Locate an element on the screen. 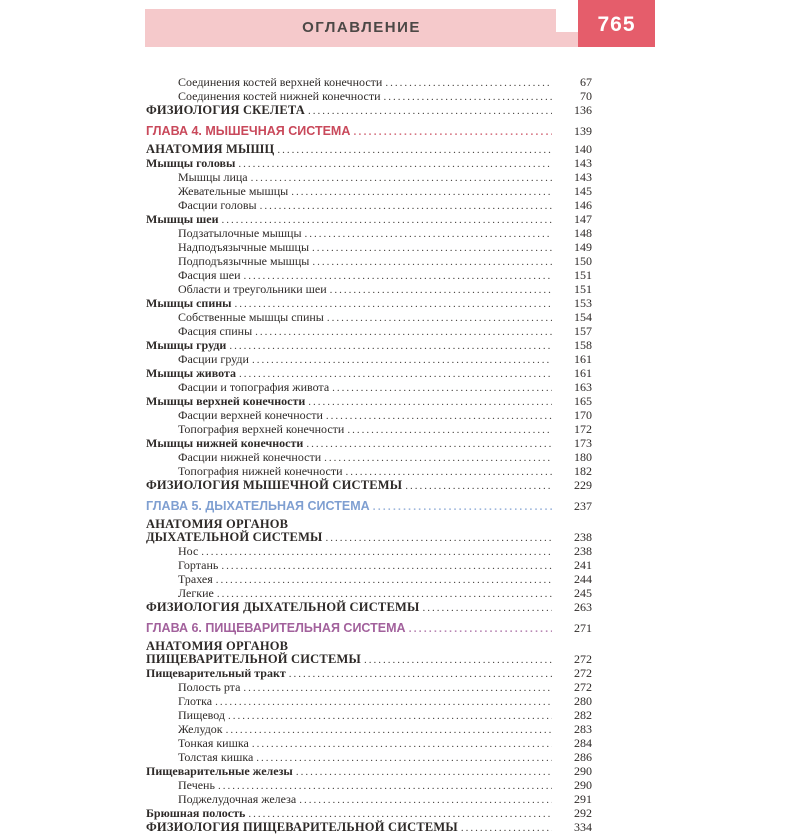 Image resolution: width=800 pixels, height=835 pixels. toc-entry-label: Мышцы шеи is located at coordinates (182, 219).